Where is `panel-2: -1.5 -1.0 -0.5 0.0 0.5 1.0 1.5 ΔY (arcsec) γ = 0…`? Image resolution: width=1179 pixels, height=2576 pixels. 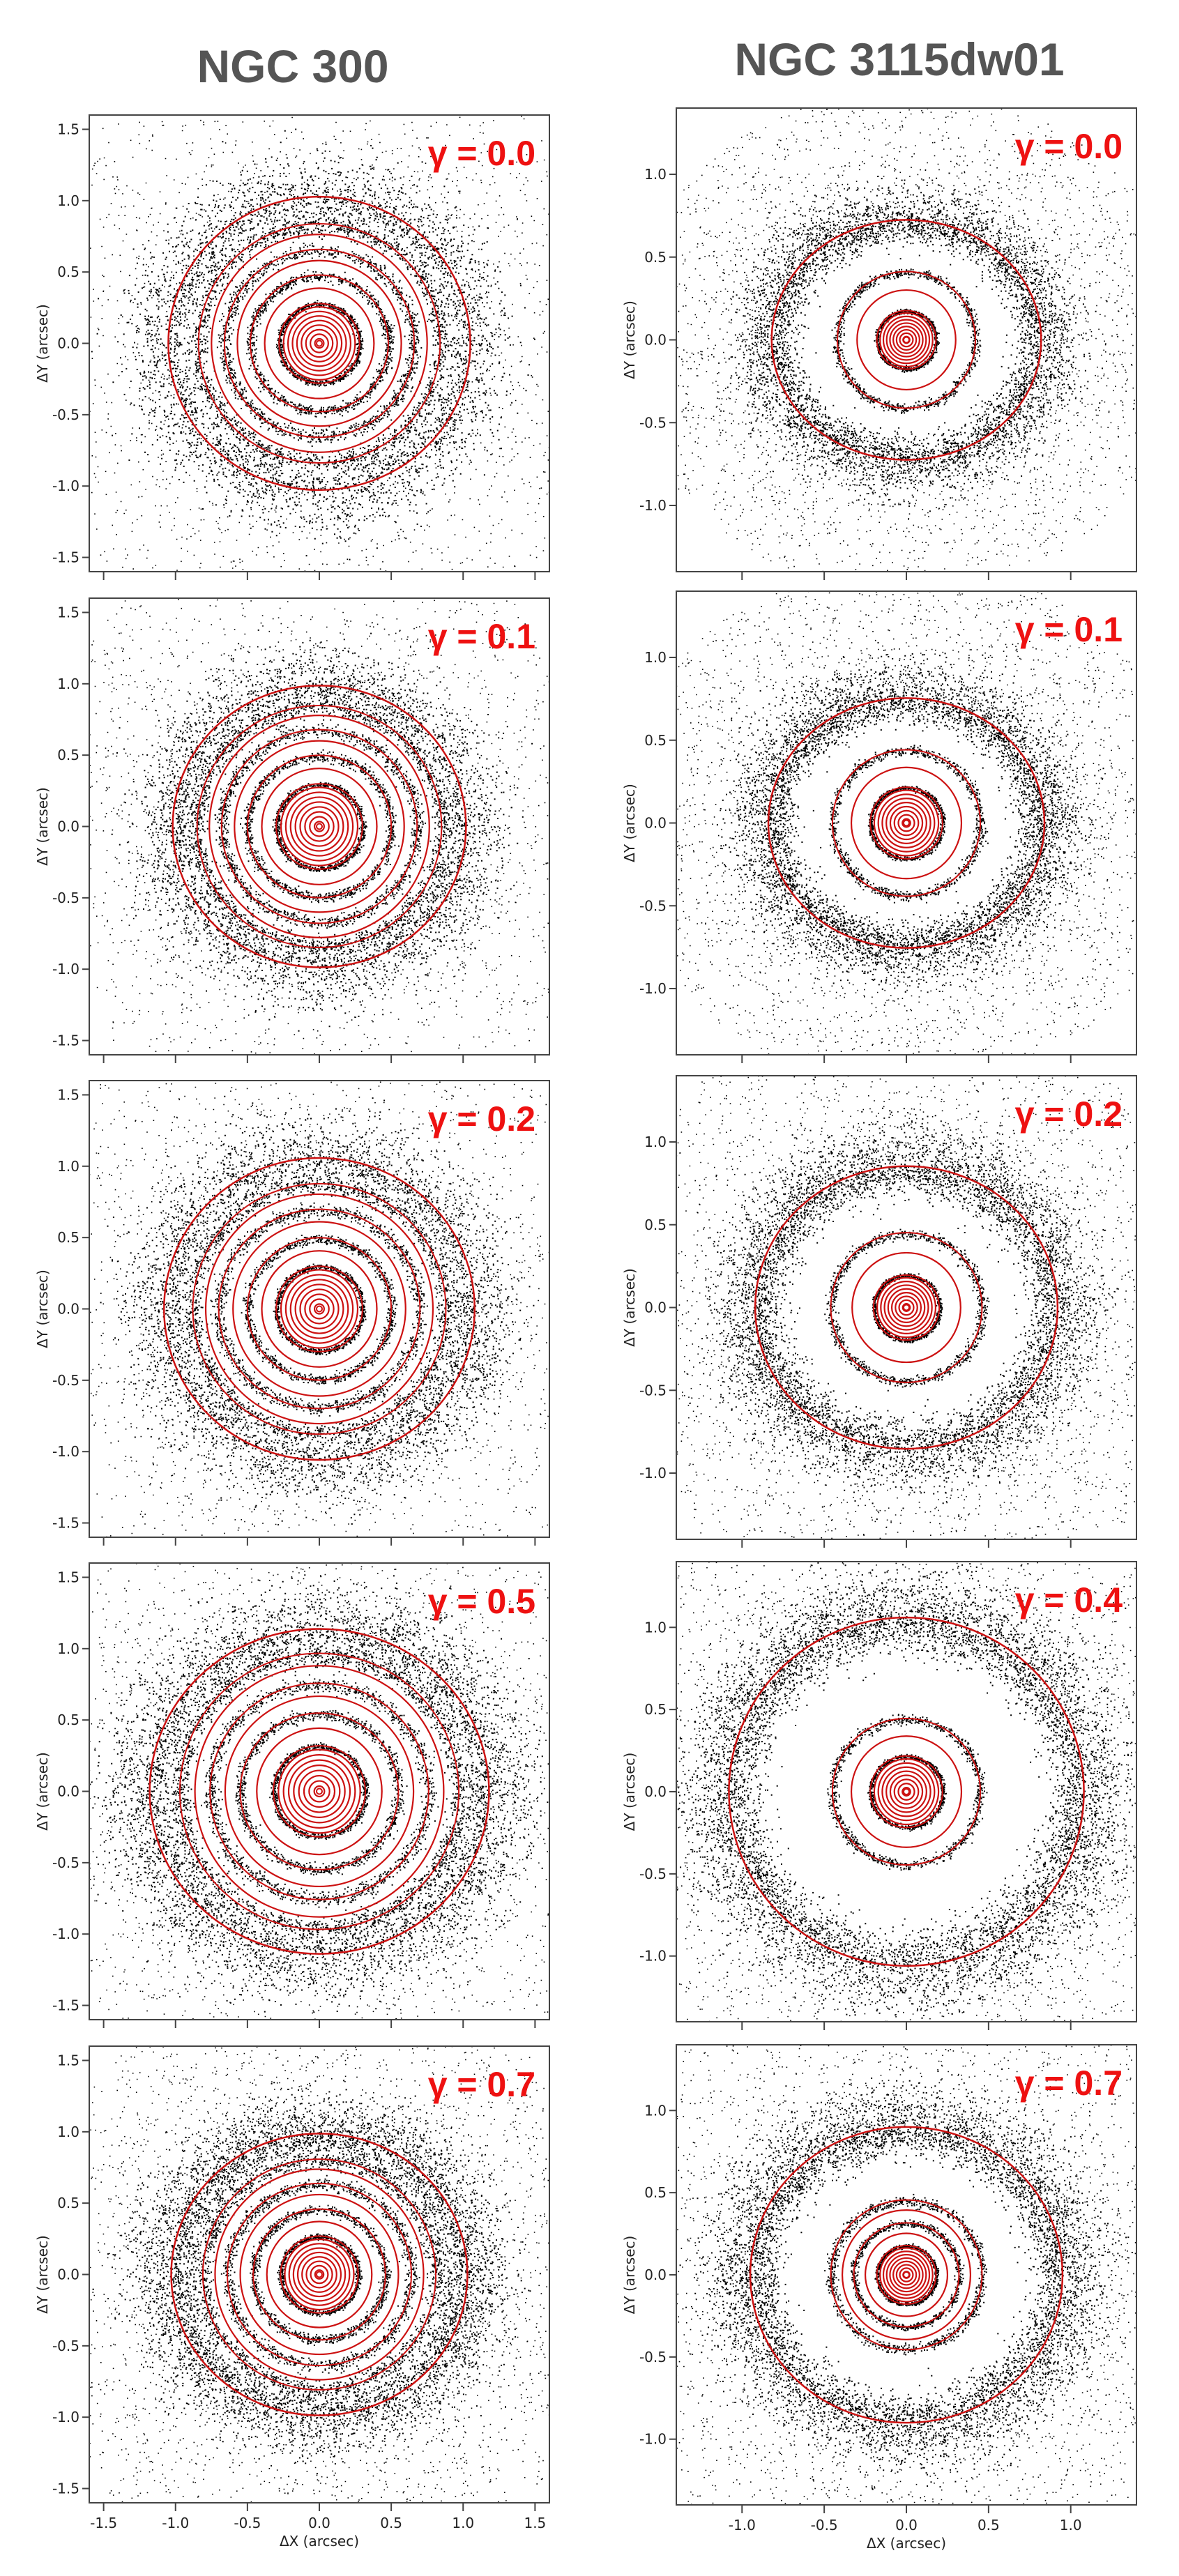
panel-2: -1.5 -1.0 -0.5 0.0 0.5 1.0 1.5 ΔY (arcsec) γ = 0… is located at coordinates (320, 828).